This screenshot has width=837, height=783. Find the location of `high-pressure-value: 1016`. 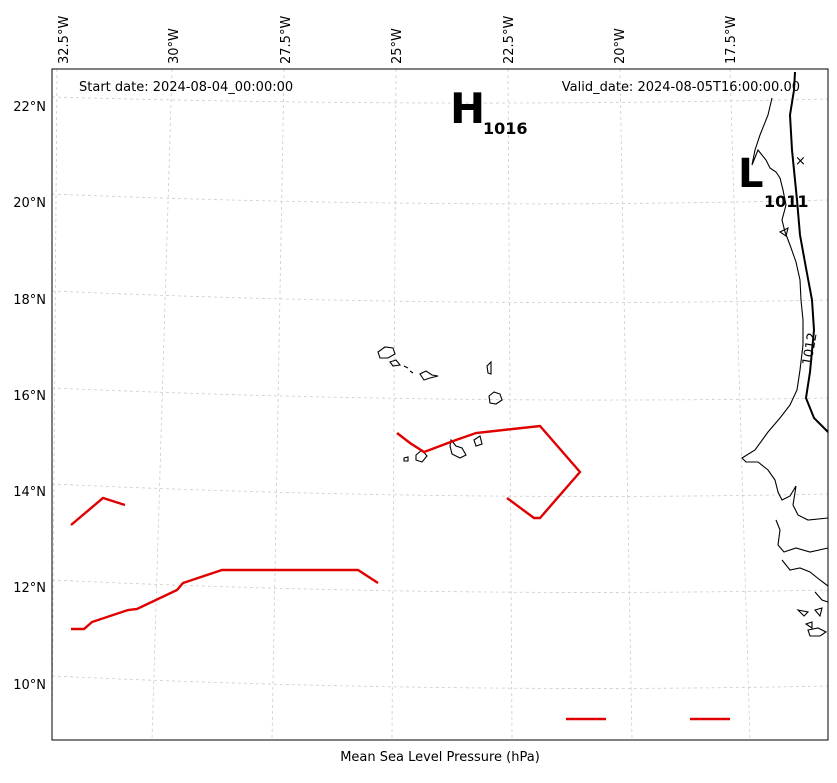

high-pressure-value: 1016 is located at coordinates (505, 128).